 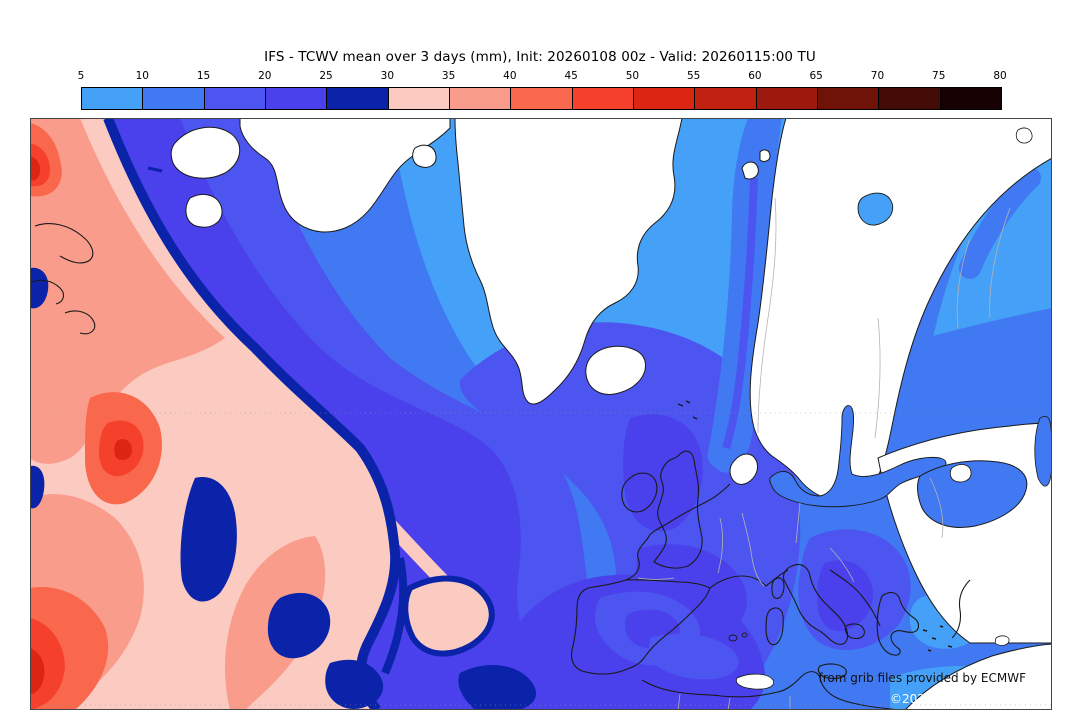 I want to click on baltic-sea, so click(x=858, y=456).